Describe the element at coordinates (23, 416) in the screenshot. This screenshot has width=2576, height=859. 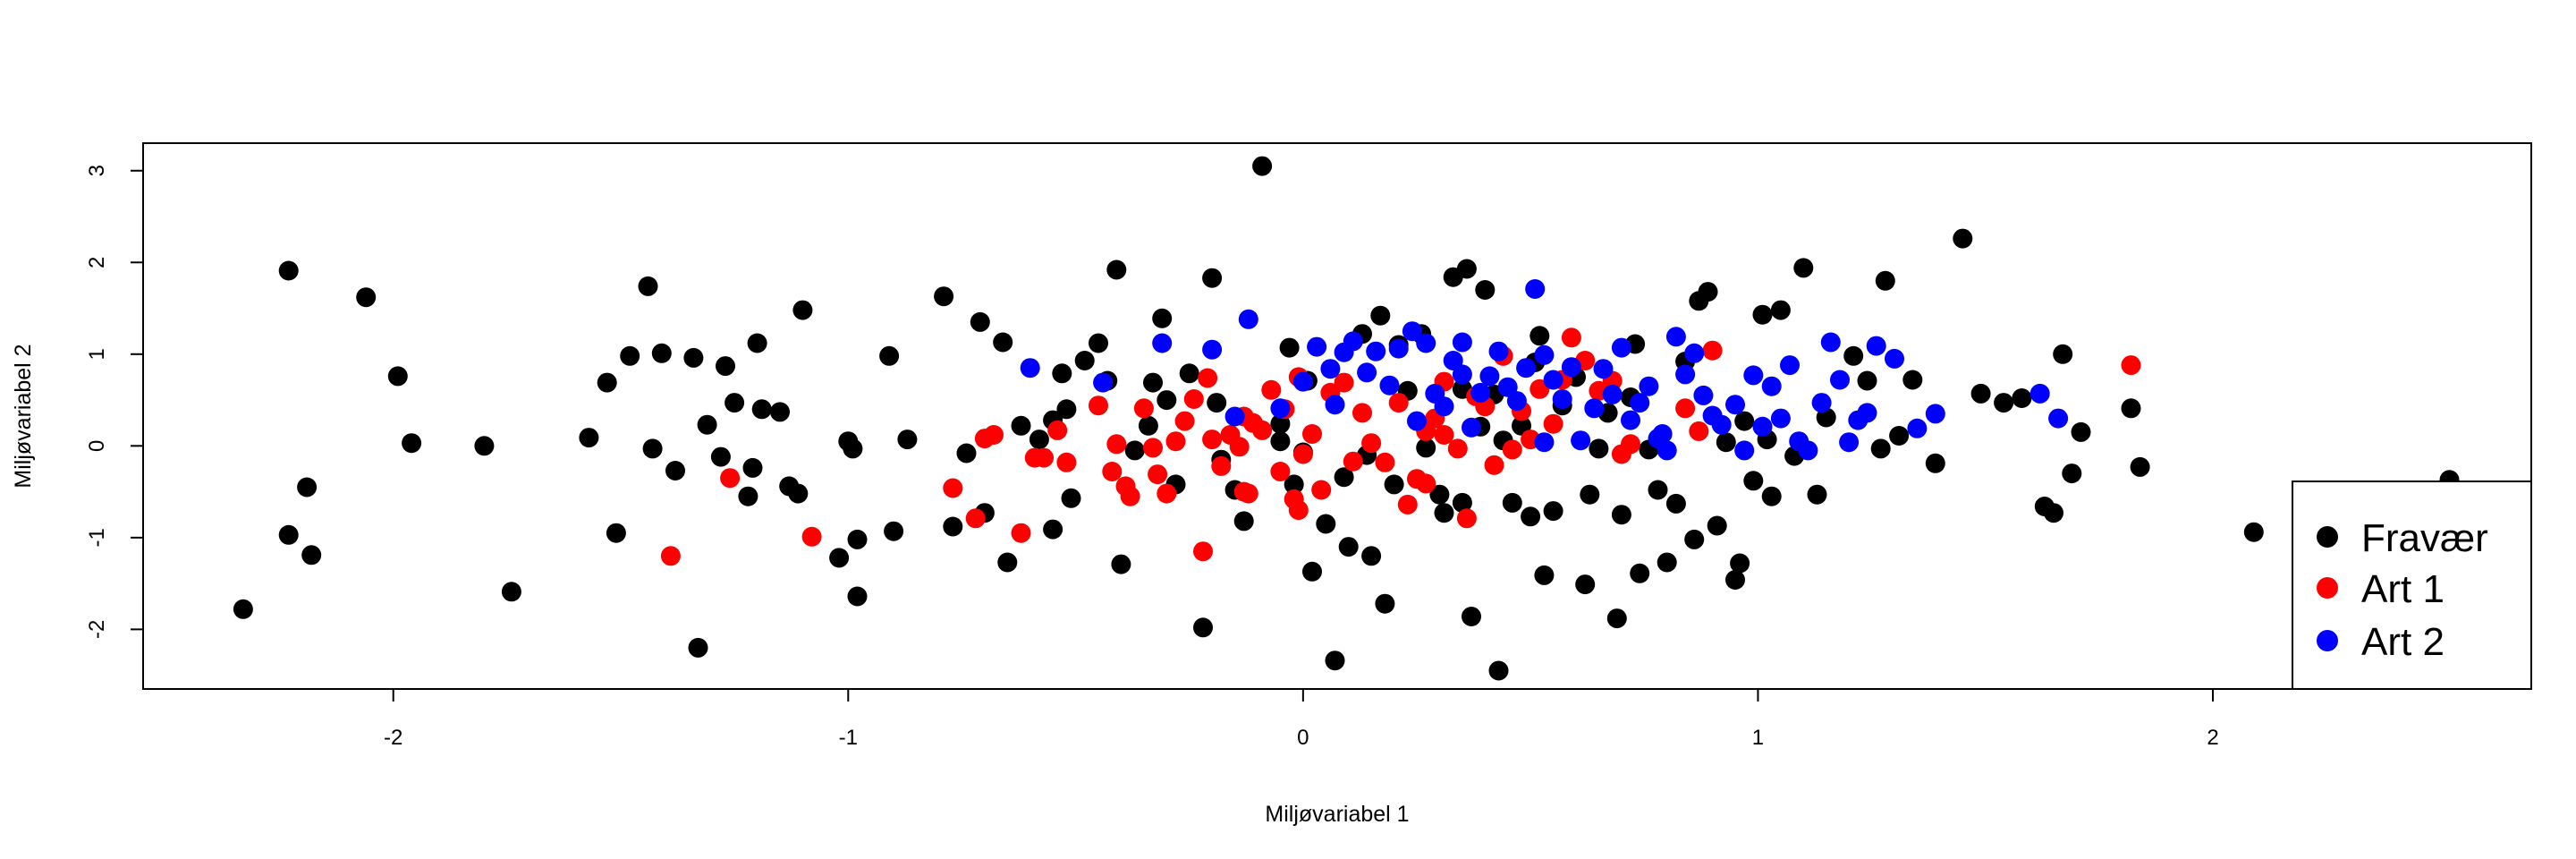
I see `y-axis-title: Miljøvariabel 2` at that location.